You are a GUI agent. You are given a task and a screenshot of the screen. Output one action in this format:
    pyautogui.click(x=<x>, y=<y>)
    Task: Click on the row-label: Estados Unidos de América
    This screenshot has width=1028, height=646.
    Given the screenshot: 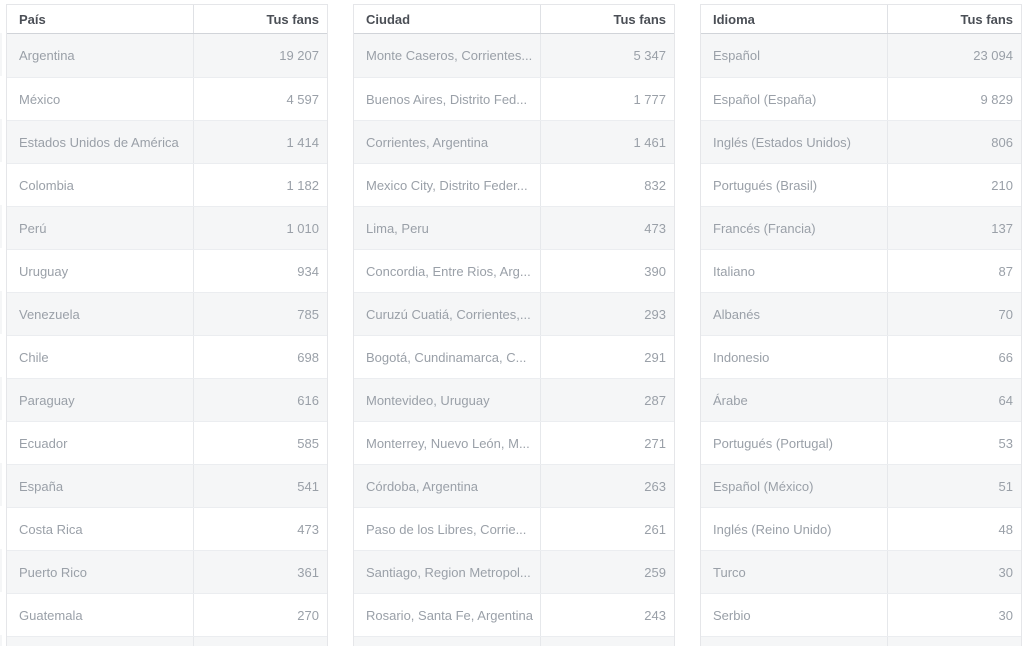 What is the action you would take?
    pyautogui.click(x=99, y=142)
    